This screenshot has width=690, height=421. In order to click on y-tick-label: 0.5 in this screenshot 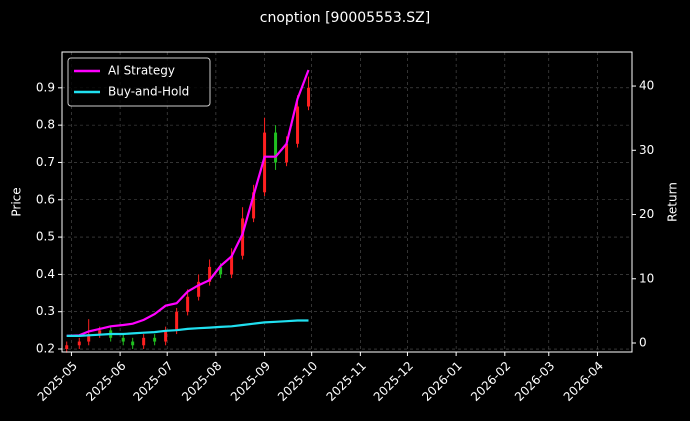, I will do `click(45, 237)`.